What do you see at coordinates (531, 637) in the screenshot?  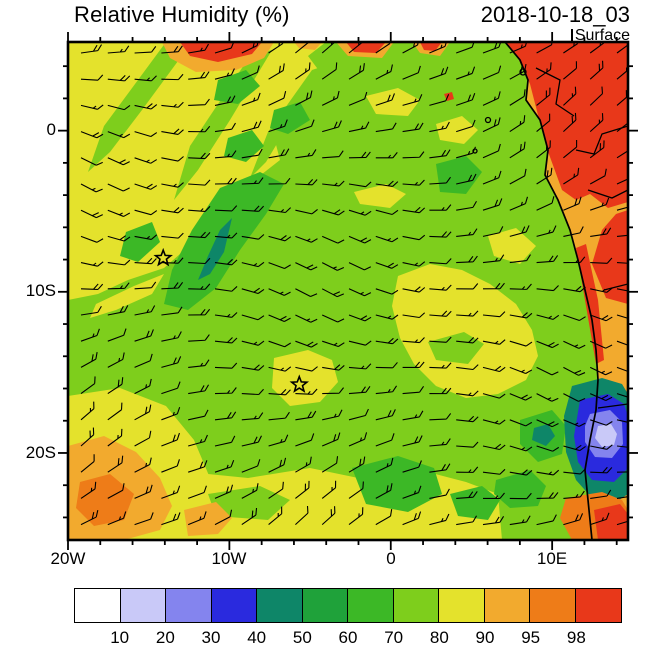 I see `colorbar-level-label: 95` at bounding box center [531, 637].